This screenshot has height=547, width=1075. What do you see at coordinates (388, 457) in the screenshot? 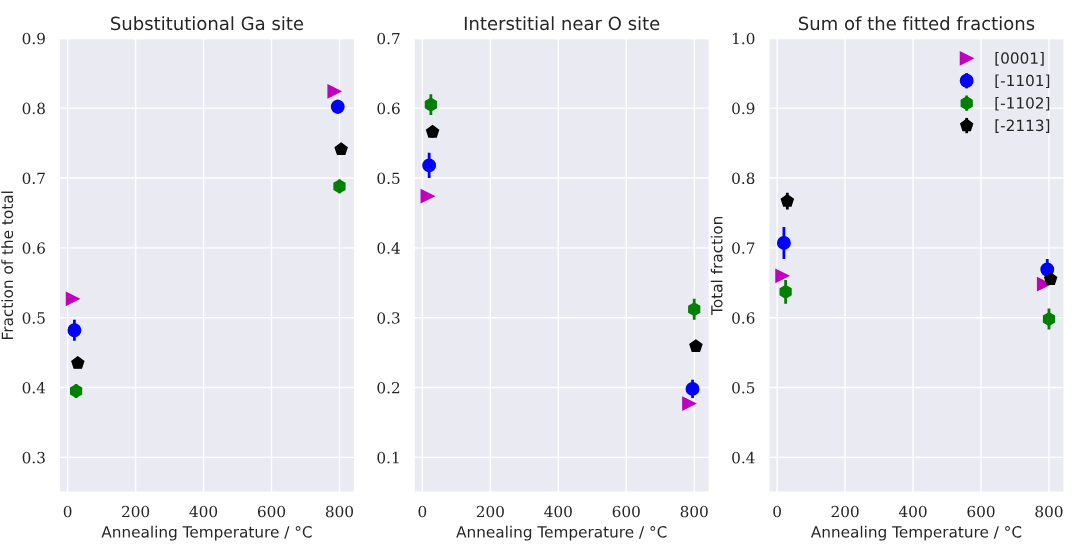
I see `y-tick-label: 0.1` at bounding box center [388, 457].